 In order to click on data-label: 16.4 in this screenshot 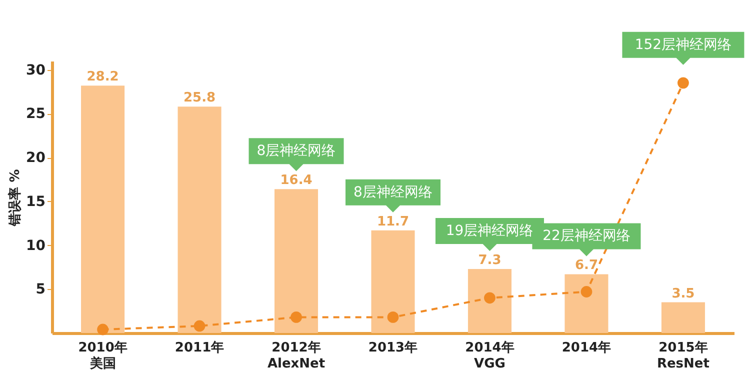, I will do `click(296, 180)`.